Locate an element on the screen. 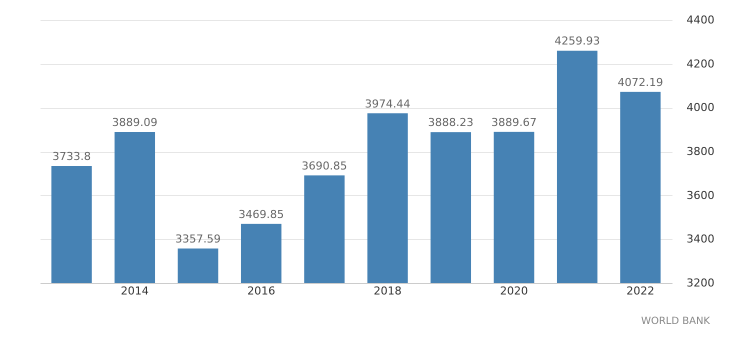 The height and width of the screenshot is (340, 730). data-label: 3889.67 is located at coordinates (514, 122).